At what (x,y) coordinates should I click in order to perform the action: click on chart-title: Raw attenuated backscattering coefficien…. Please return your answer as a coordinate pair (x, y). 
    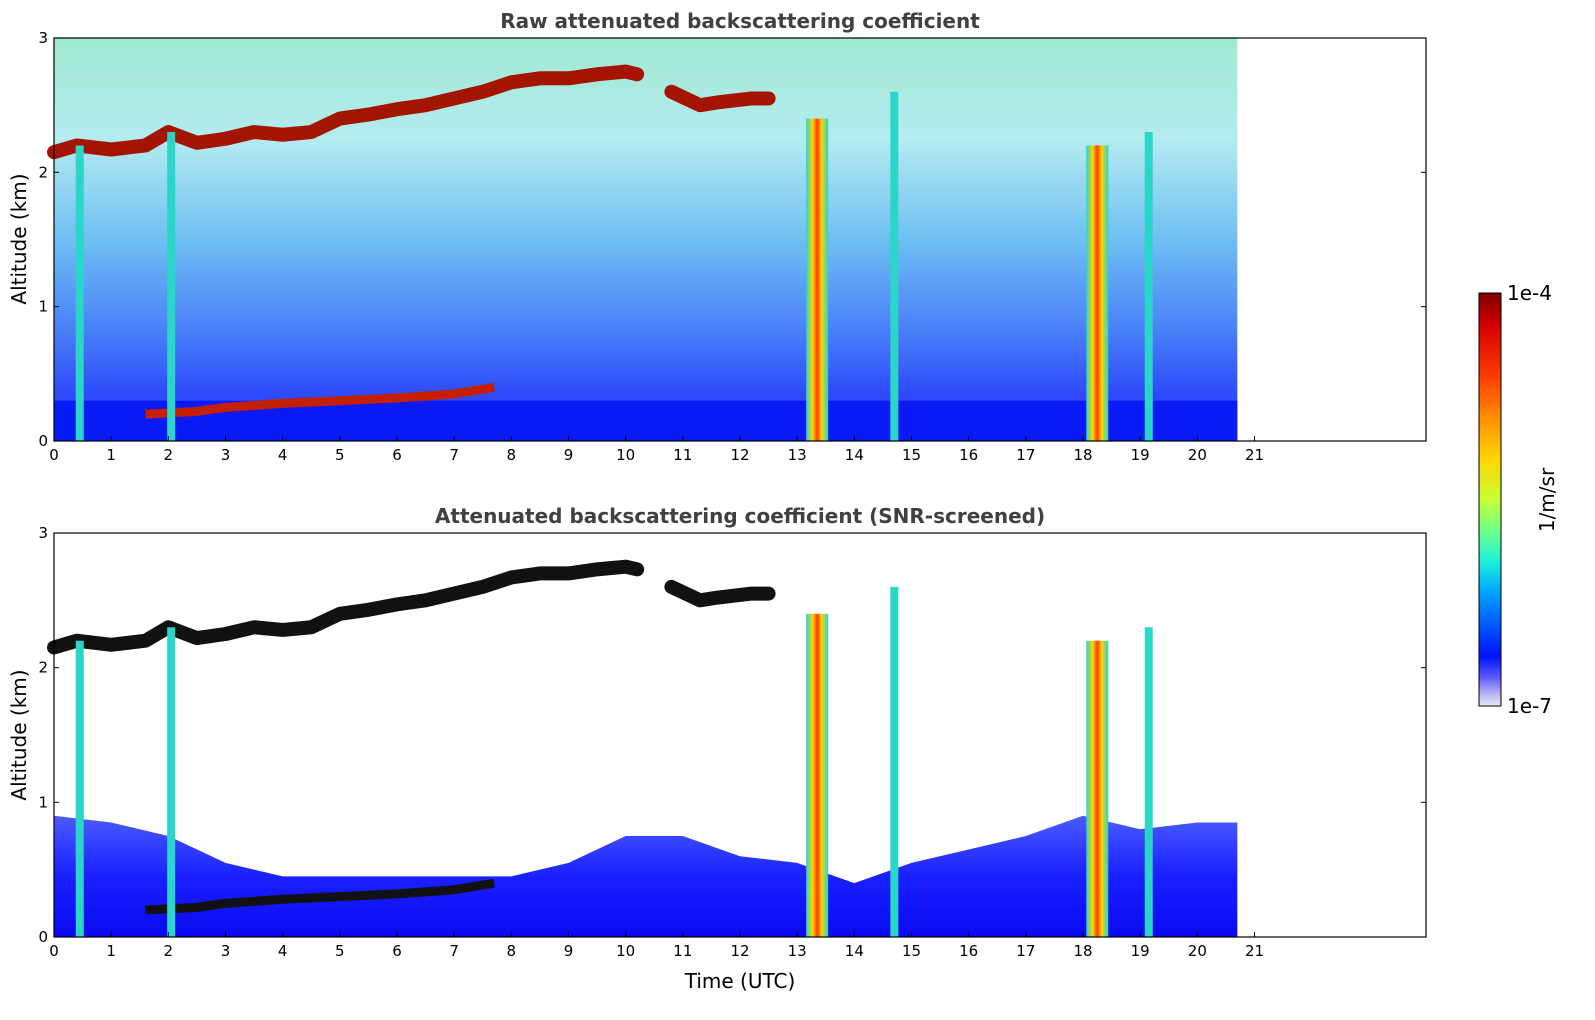
    Looking at the image, I should click on (740, 21).